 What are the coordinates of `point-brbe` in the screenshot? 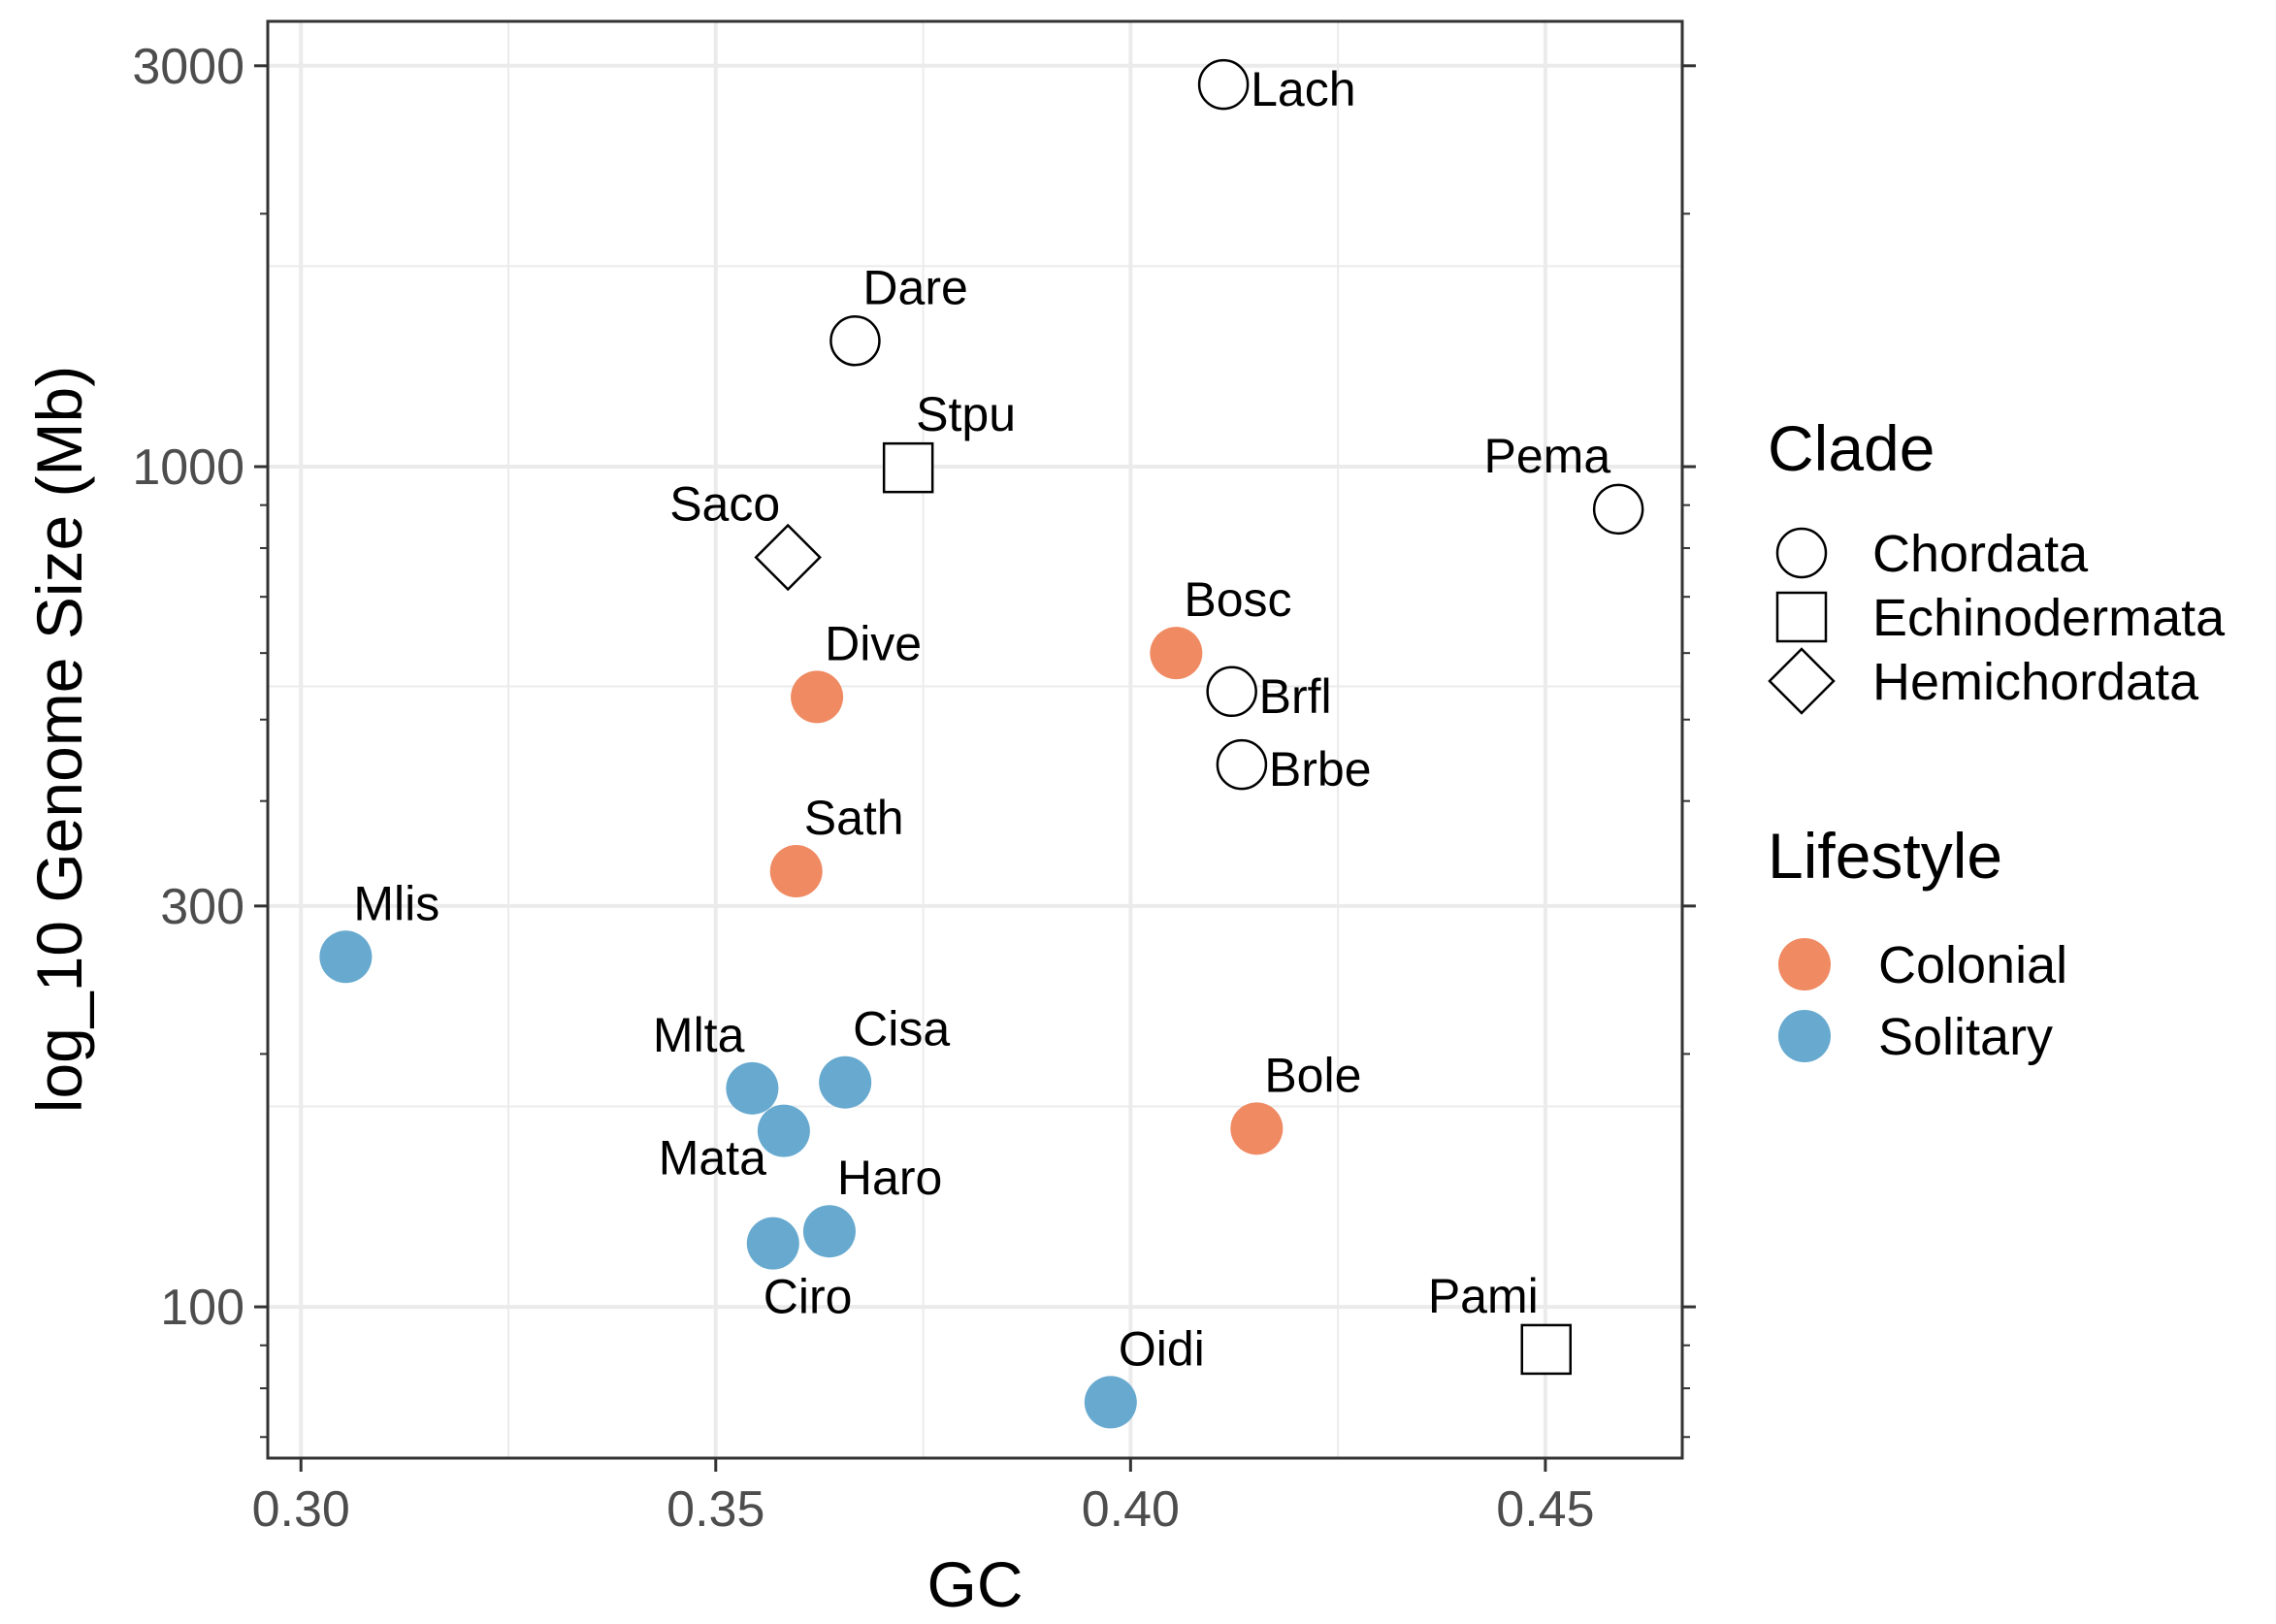 It's located at (1242, 764).